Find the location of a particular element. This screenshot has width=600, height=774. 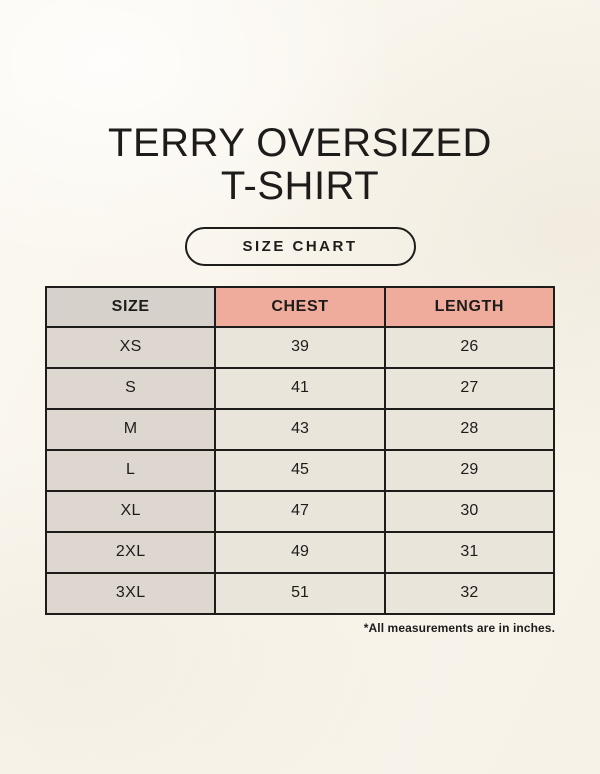

chest-cell: 39 is located at coordinates (300, 347).